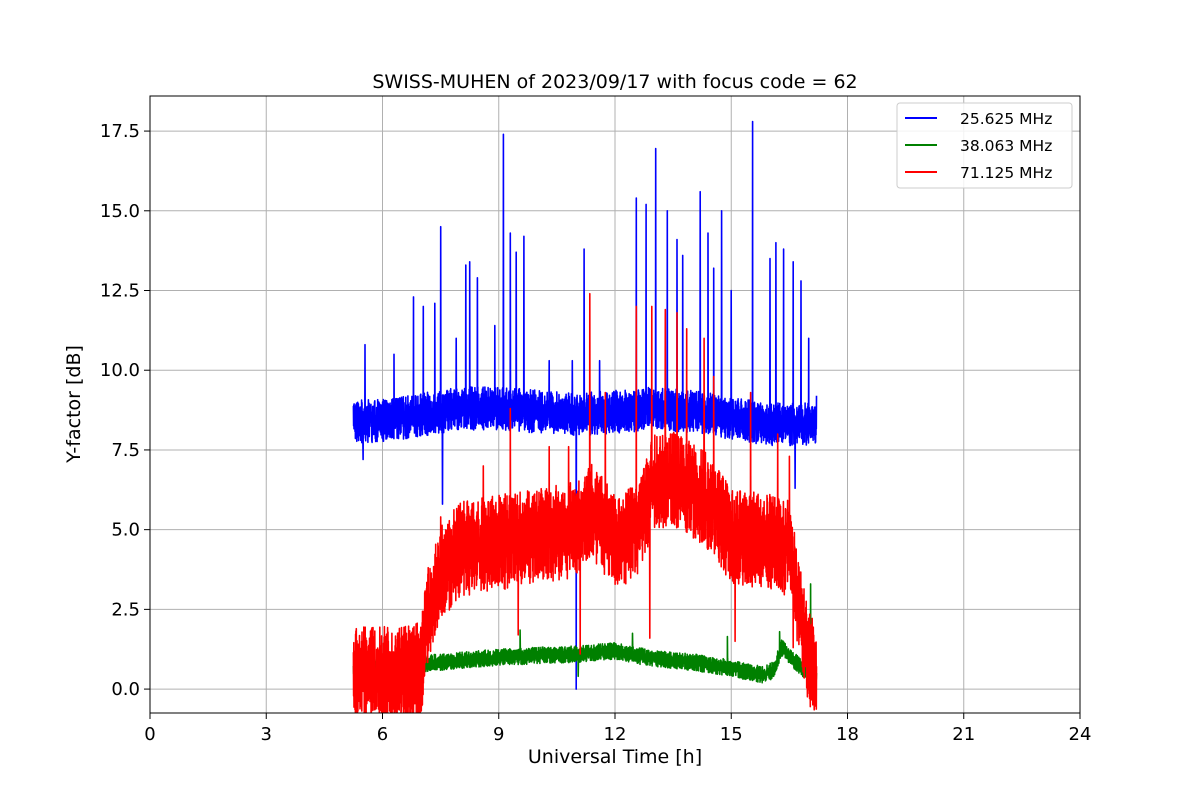 The width and height of the screenshot is (1200, 800). What do you see at coordinates (125, 689) in the screenshot?
I see `y-tick-label: 0.0` at bounding box center [125, 689].